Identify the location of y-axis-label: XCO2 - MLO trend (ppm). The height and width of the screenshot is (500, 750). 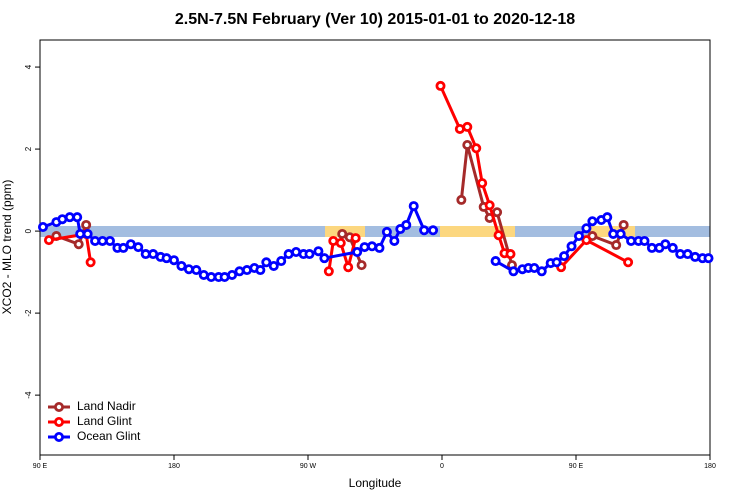
(7, 247).